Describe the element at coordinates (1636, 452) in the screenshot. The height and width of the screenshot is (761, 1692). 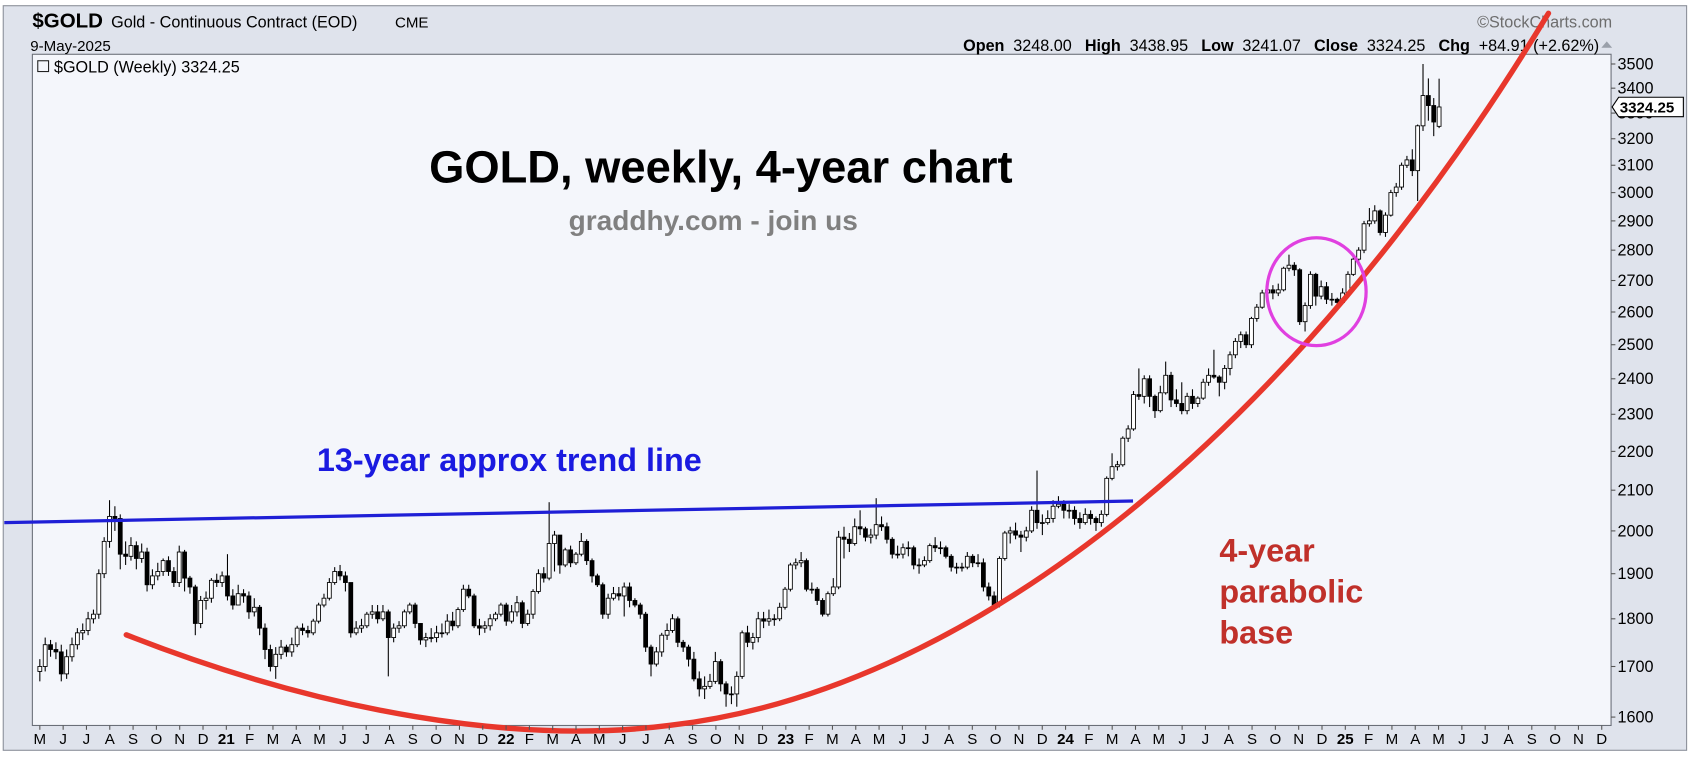
I see `y-tick-label: 2200` at that location.